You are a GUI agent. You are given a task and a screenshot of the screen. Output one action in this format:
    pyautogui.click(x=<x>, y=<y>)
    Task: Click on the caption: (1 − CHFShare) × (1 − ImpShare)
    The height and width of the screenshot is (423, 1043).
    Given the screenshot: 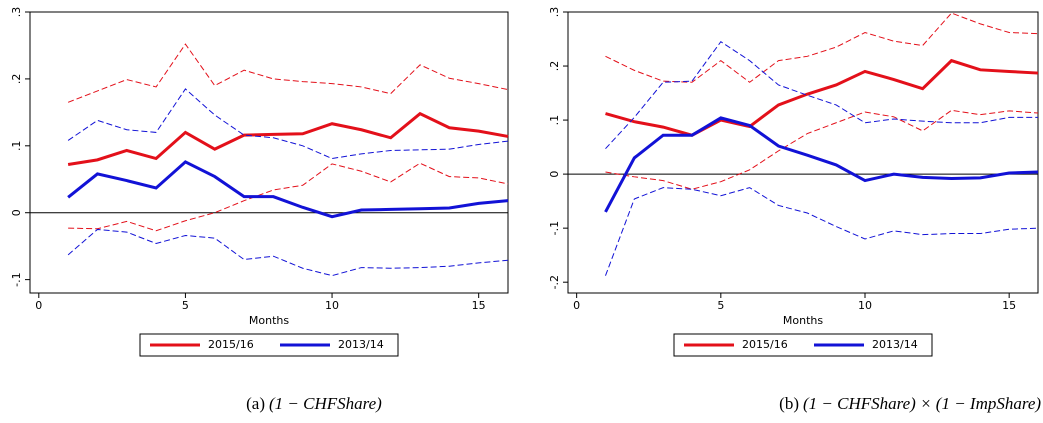 What is the action you would take?
    pyautogui.click(x=922, y=403)
    